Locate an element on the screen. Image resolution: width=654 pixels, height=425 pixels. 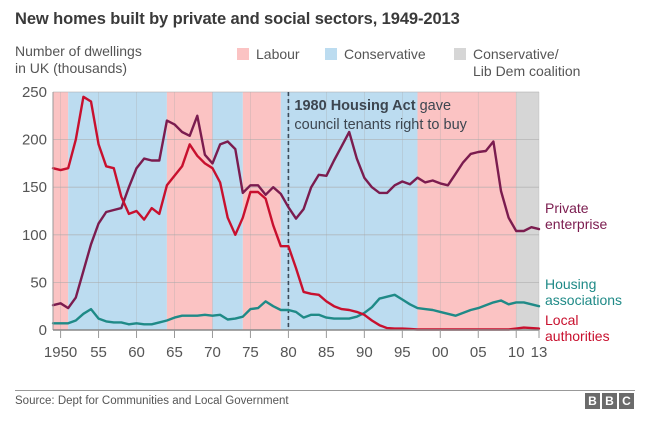
series-label-local-authorities: Local authorities is located at coordinates (577, 328).